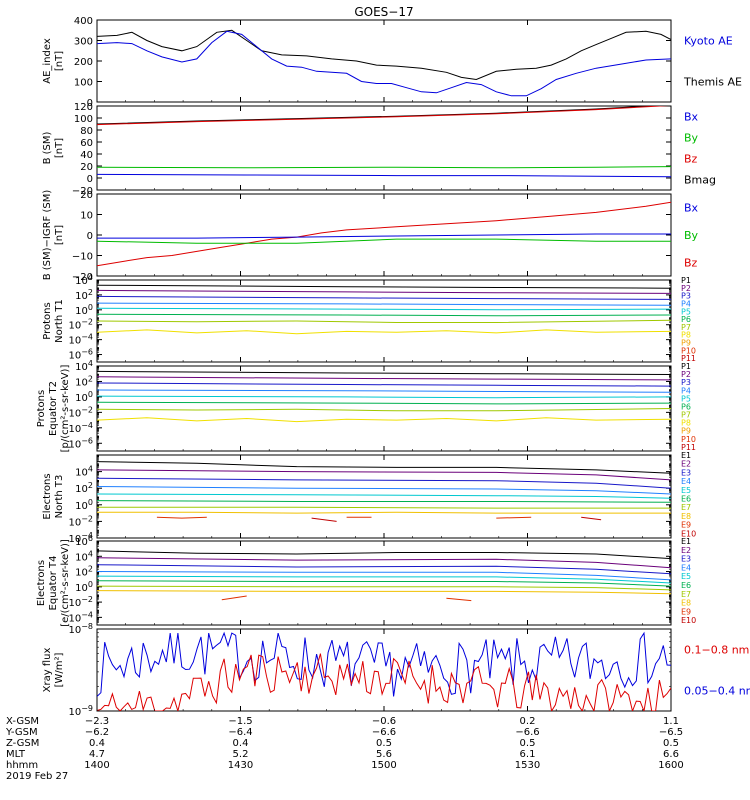 This screenshot has width=750, height=800. I want to click on xray-ytick-label: 10−9, so click(80, 711).